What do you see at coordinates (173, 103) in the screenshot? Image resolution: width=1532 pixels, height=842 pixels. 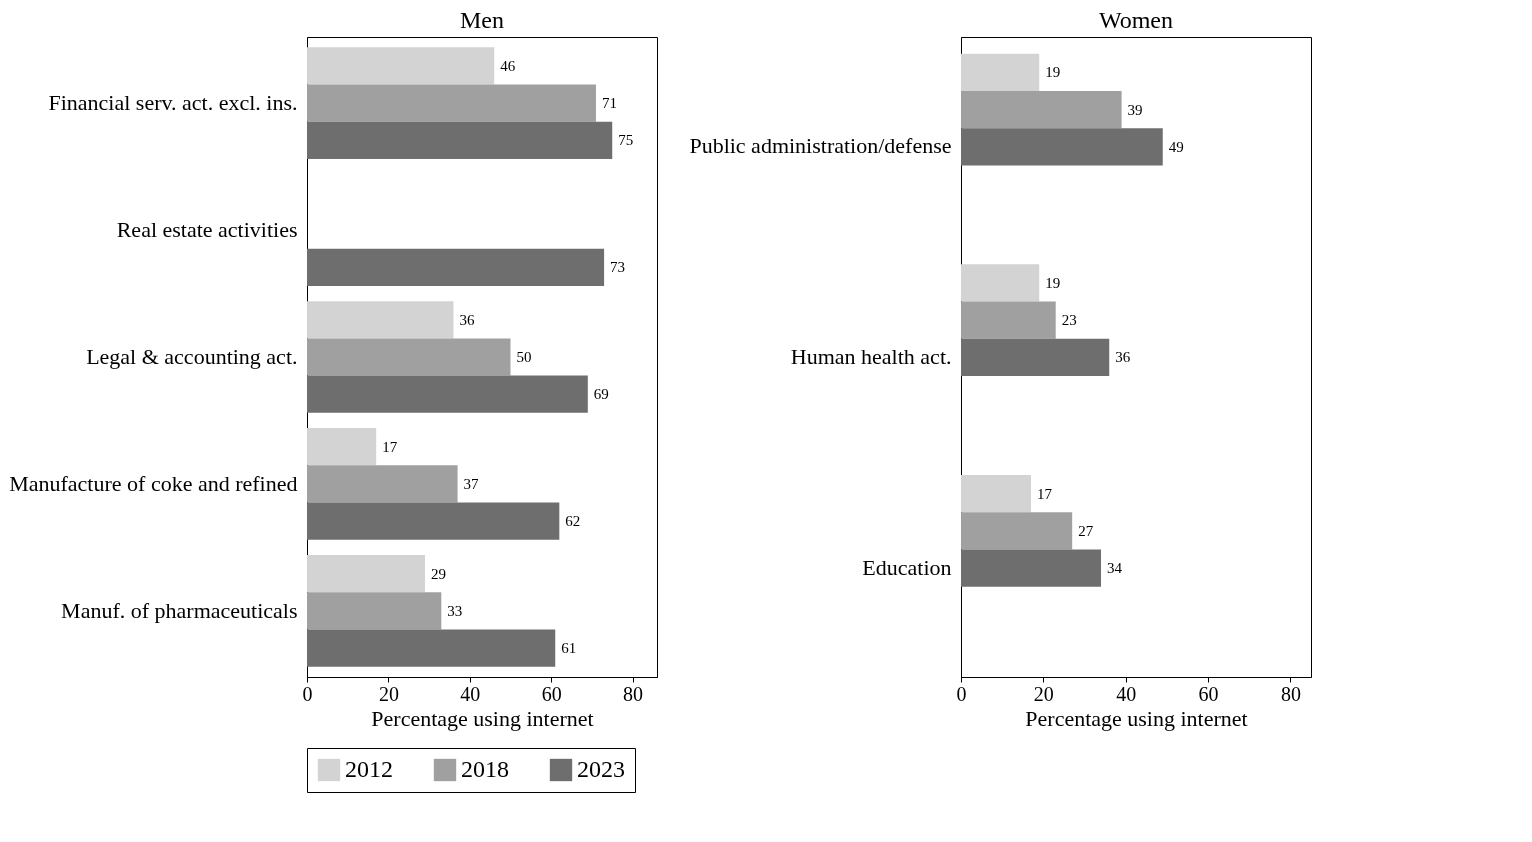 I see `y-tick-label: Financial serv. act. excl. ins.` at bounding box center [173, 103].